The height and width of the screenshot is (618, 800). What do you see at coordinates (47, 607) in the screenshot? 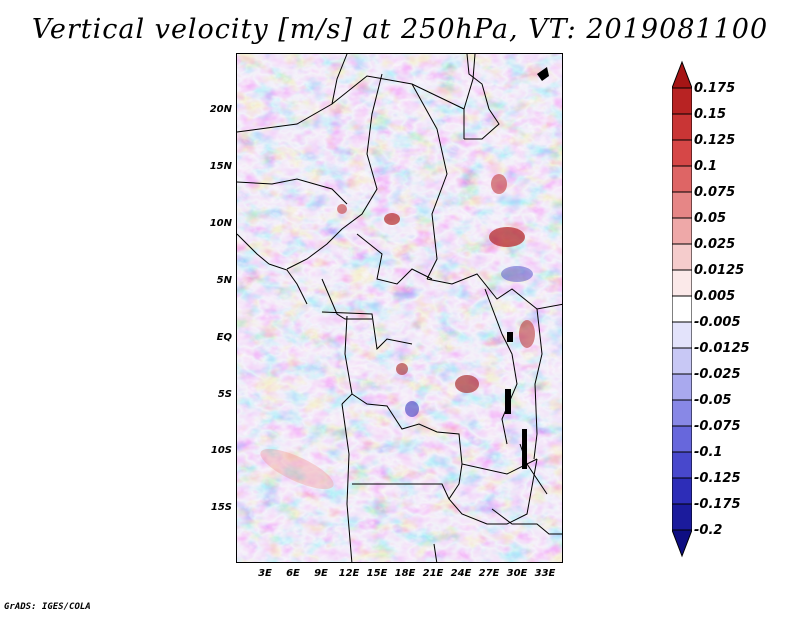
I see `grads-credit: GrADS: IGES/COLA` at bounding box center [47, 607].